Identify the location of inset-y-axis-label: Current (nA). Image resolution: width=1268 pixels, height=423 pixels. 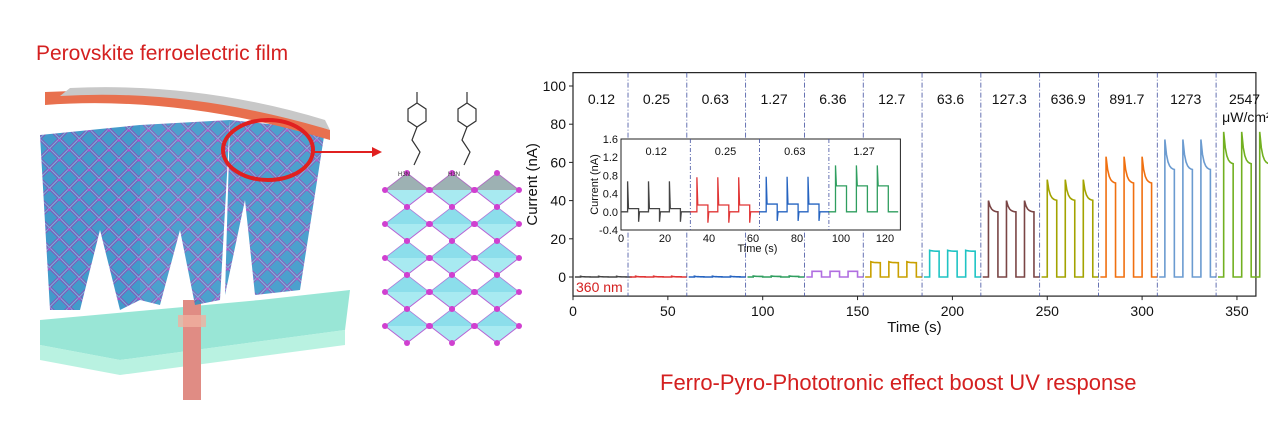
(595, 184).